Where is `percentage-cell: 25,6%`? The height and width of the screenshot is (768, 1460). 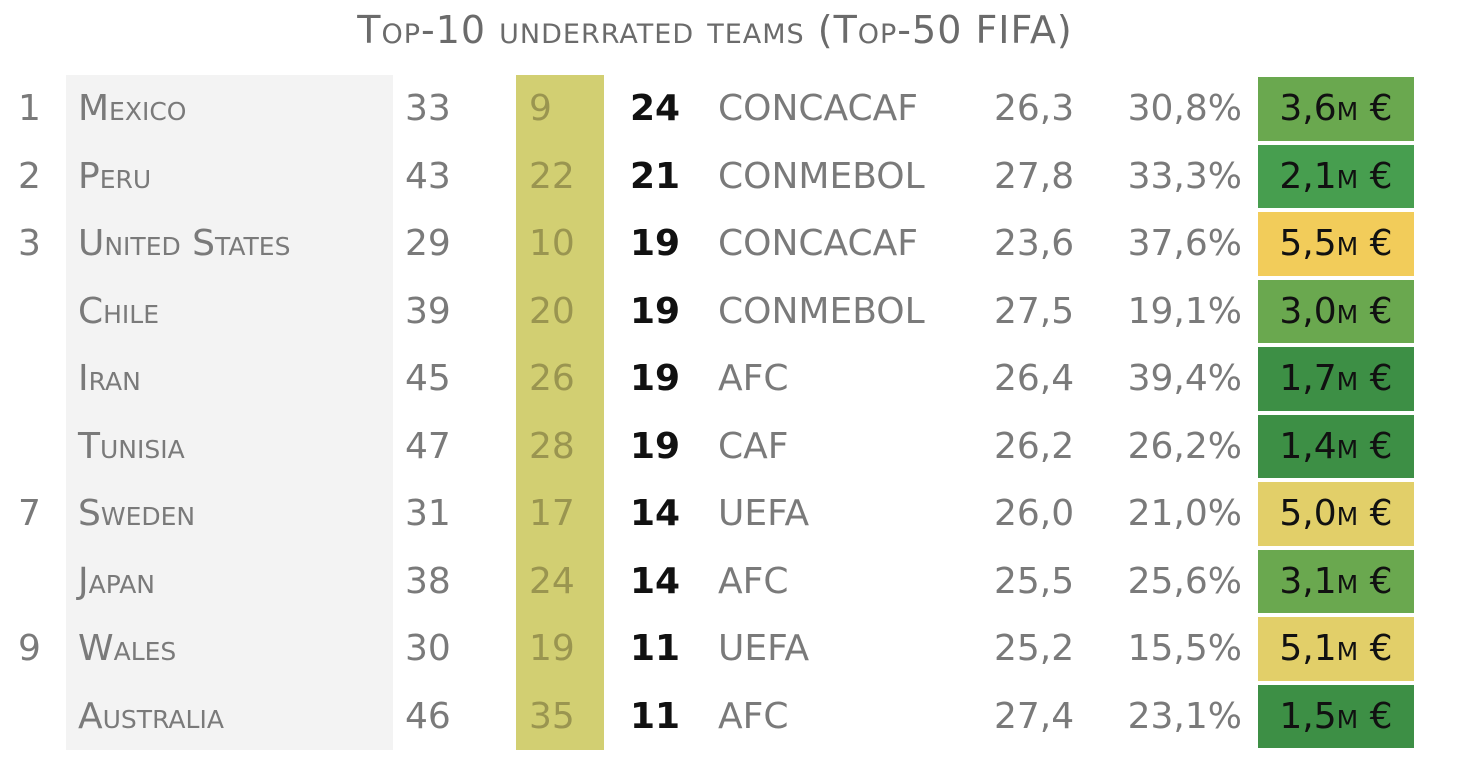
percentage-cell: 25,6% is located at coordinates (1184, 581).